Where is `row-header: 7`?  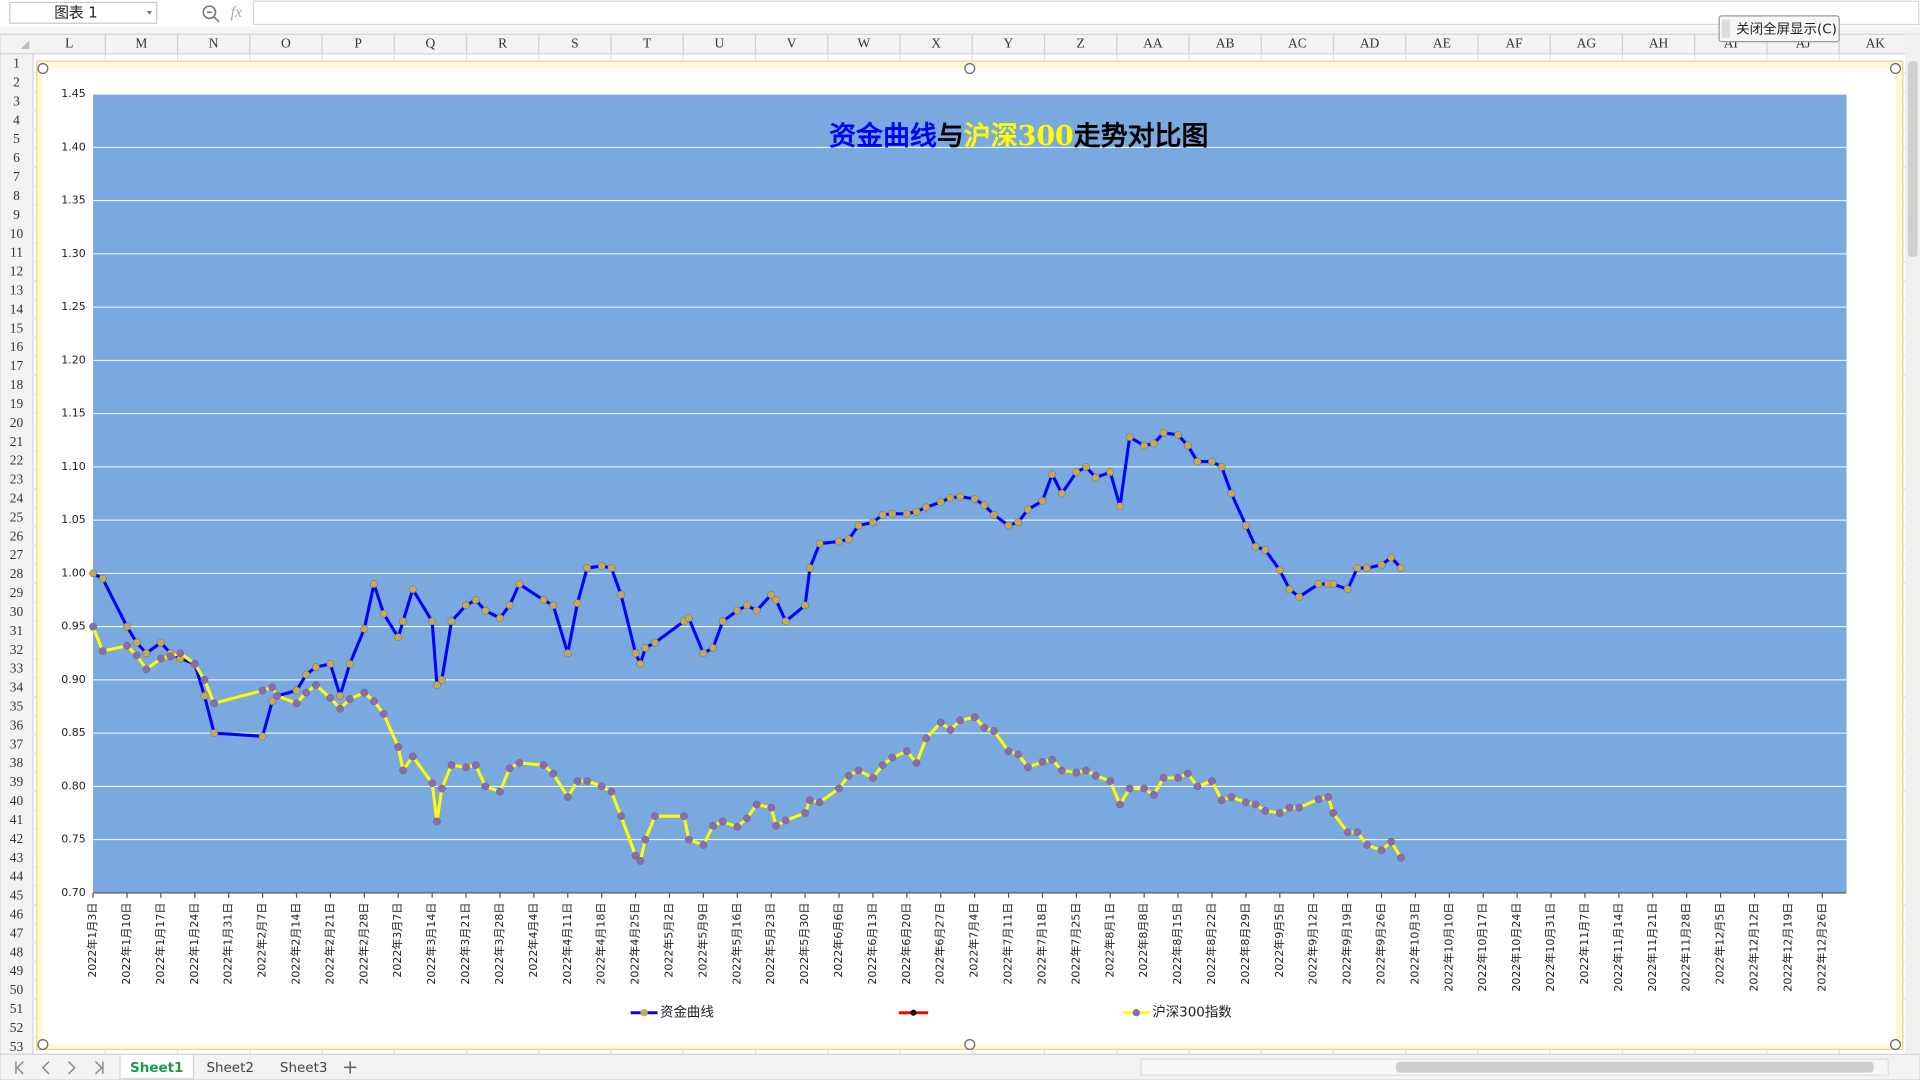
row-header: 7 is located at coordinates (16, 176).